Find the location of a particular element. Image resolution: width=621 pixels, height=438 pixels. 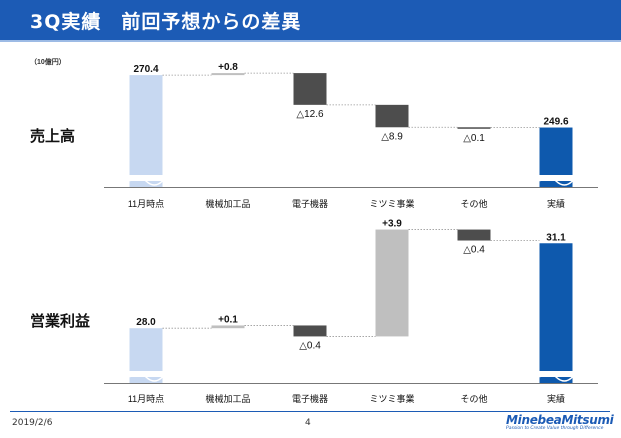

data-label-3: △12.6 is located at coordinates (310, 114).